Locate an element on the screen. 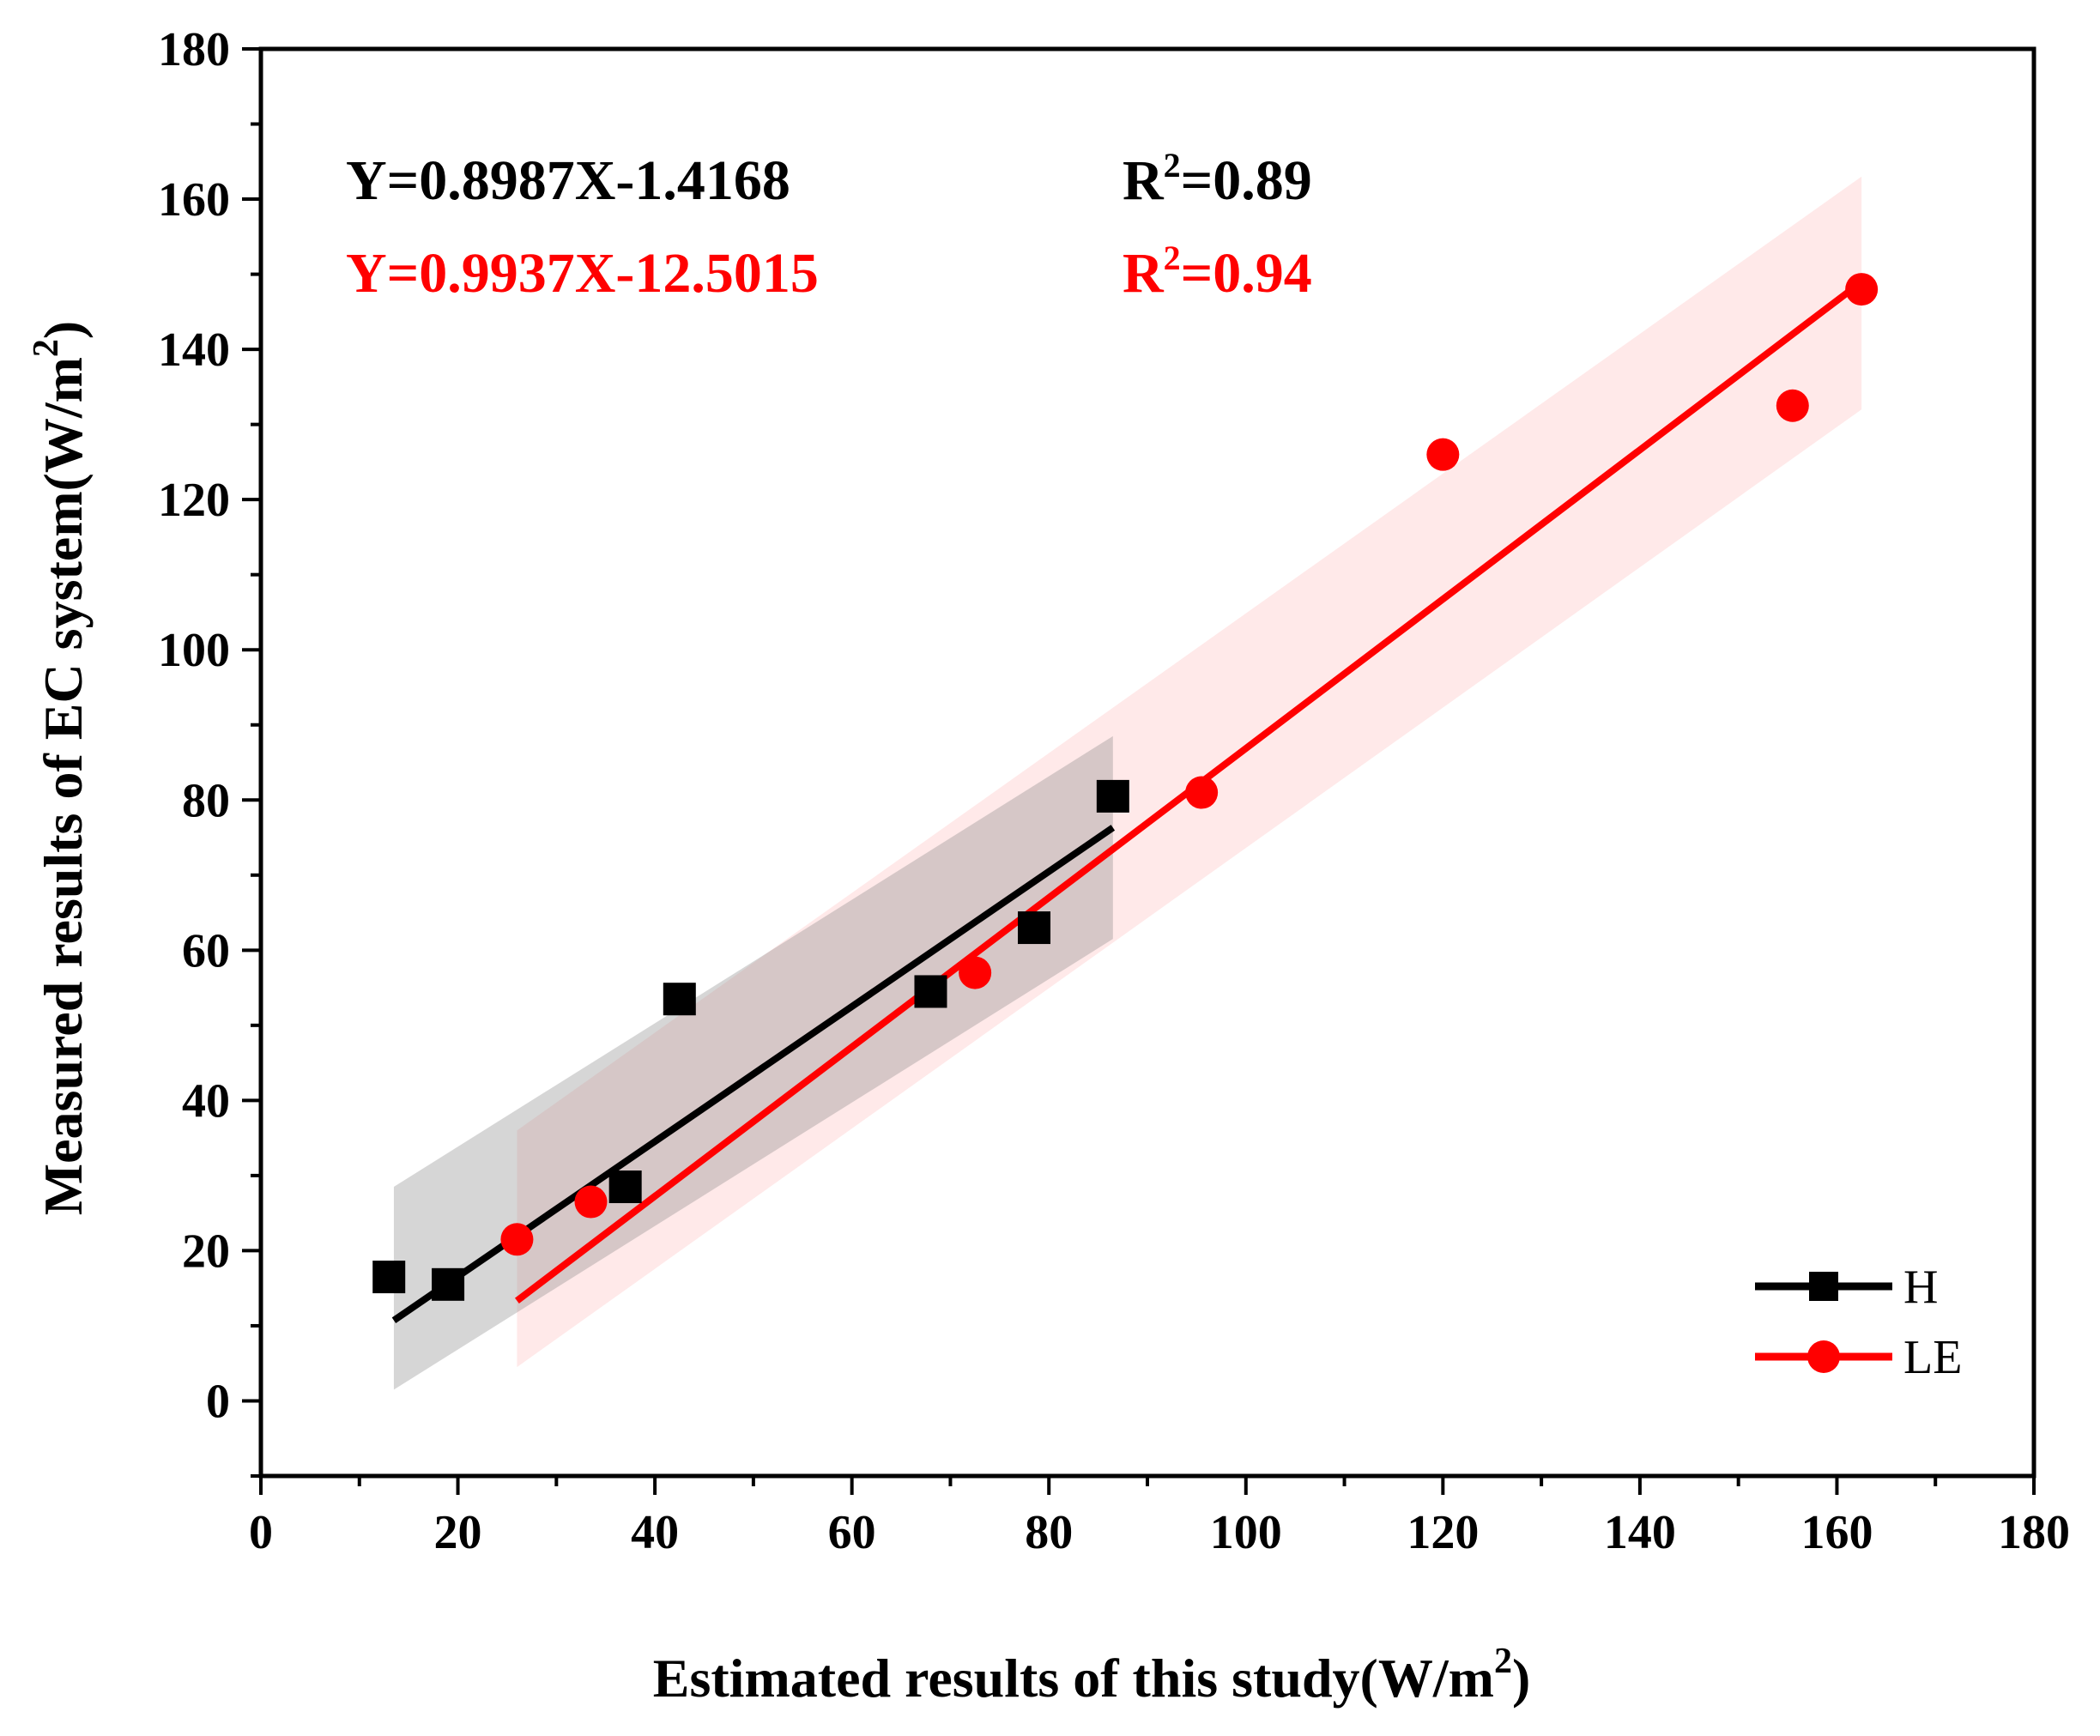  x-tick-label: 80 is located at coordinates (1049, 1532).